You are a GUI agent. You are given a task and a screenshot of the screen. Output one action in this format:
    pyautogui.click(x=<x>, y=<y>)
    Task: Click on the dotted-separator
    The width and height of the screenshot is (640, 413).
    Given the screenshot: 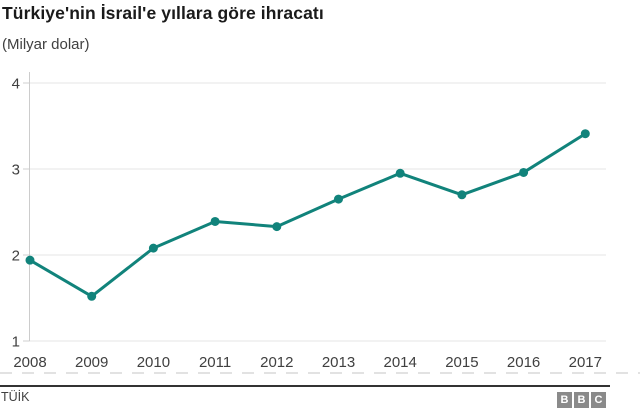 What is the action you would take?
    pyautogui.click(x=320, y=373)
    